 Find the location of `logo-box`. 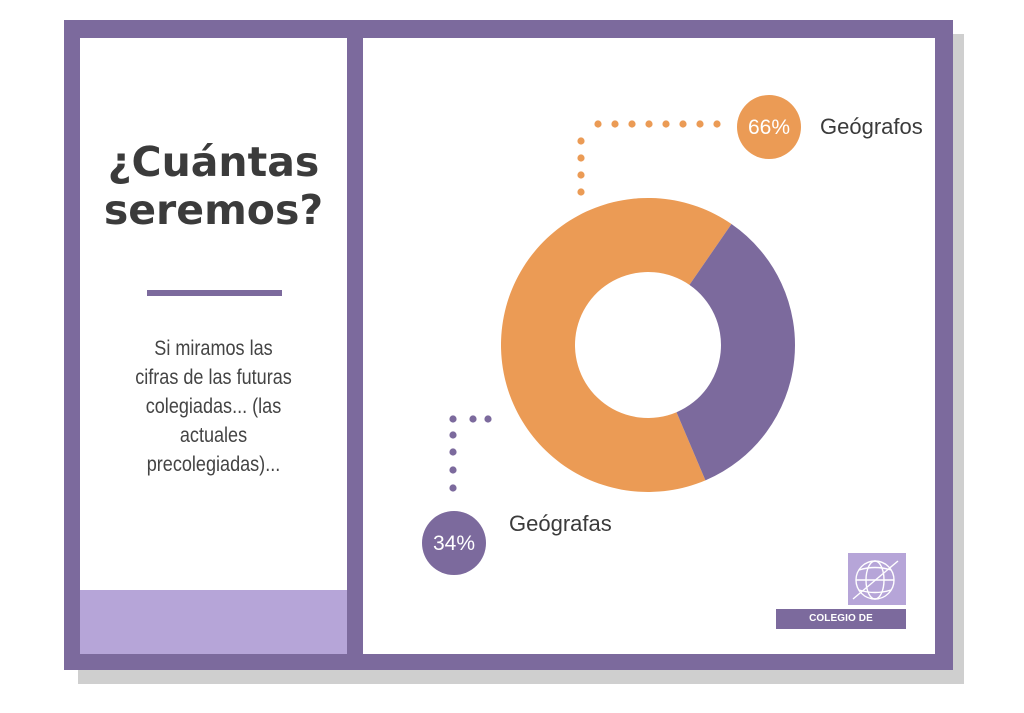

logo-box is located at coordinates (877, 579).